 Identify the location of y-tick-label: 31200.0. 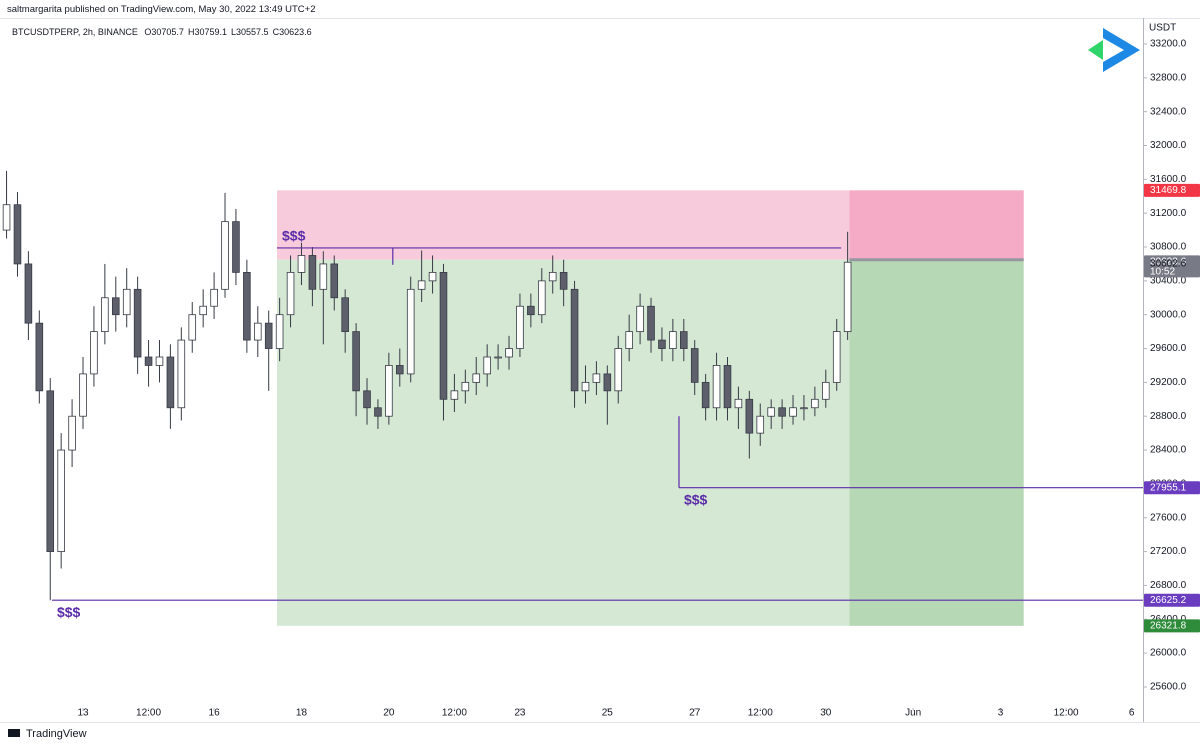
(1168, 213).